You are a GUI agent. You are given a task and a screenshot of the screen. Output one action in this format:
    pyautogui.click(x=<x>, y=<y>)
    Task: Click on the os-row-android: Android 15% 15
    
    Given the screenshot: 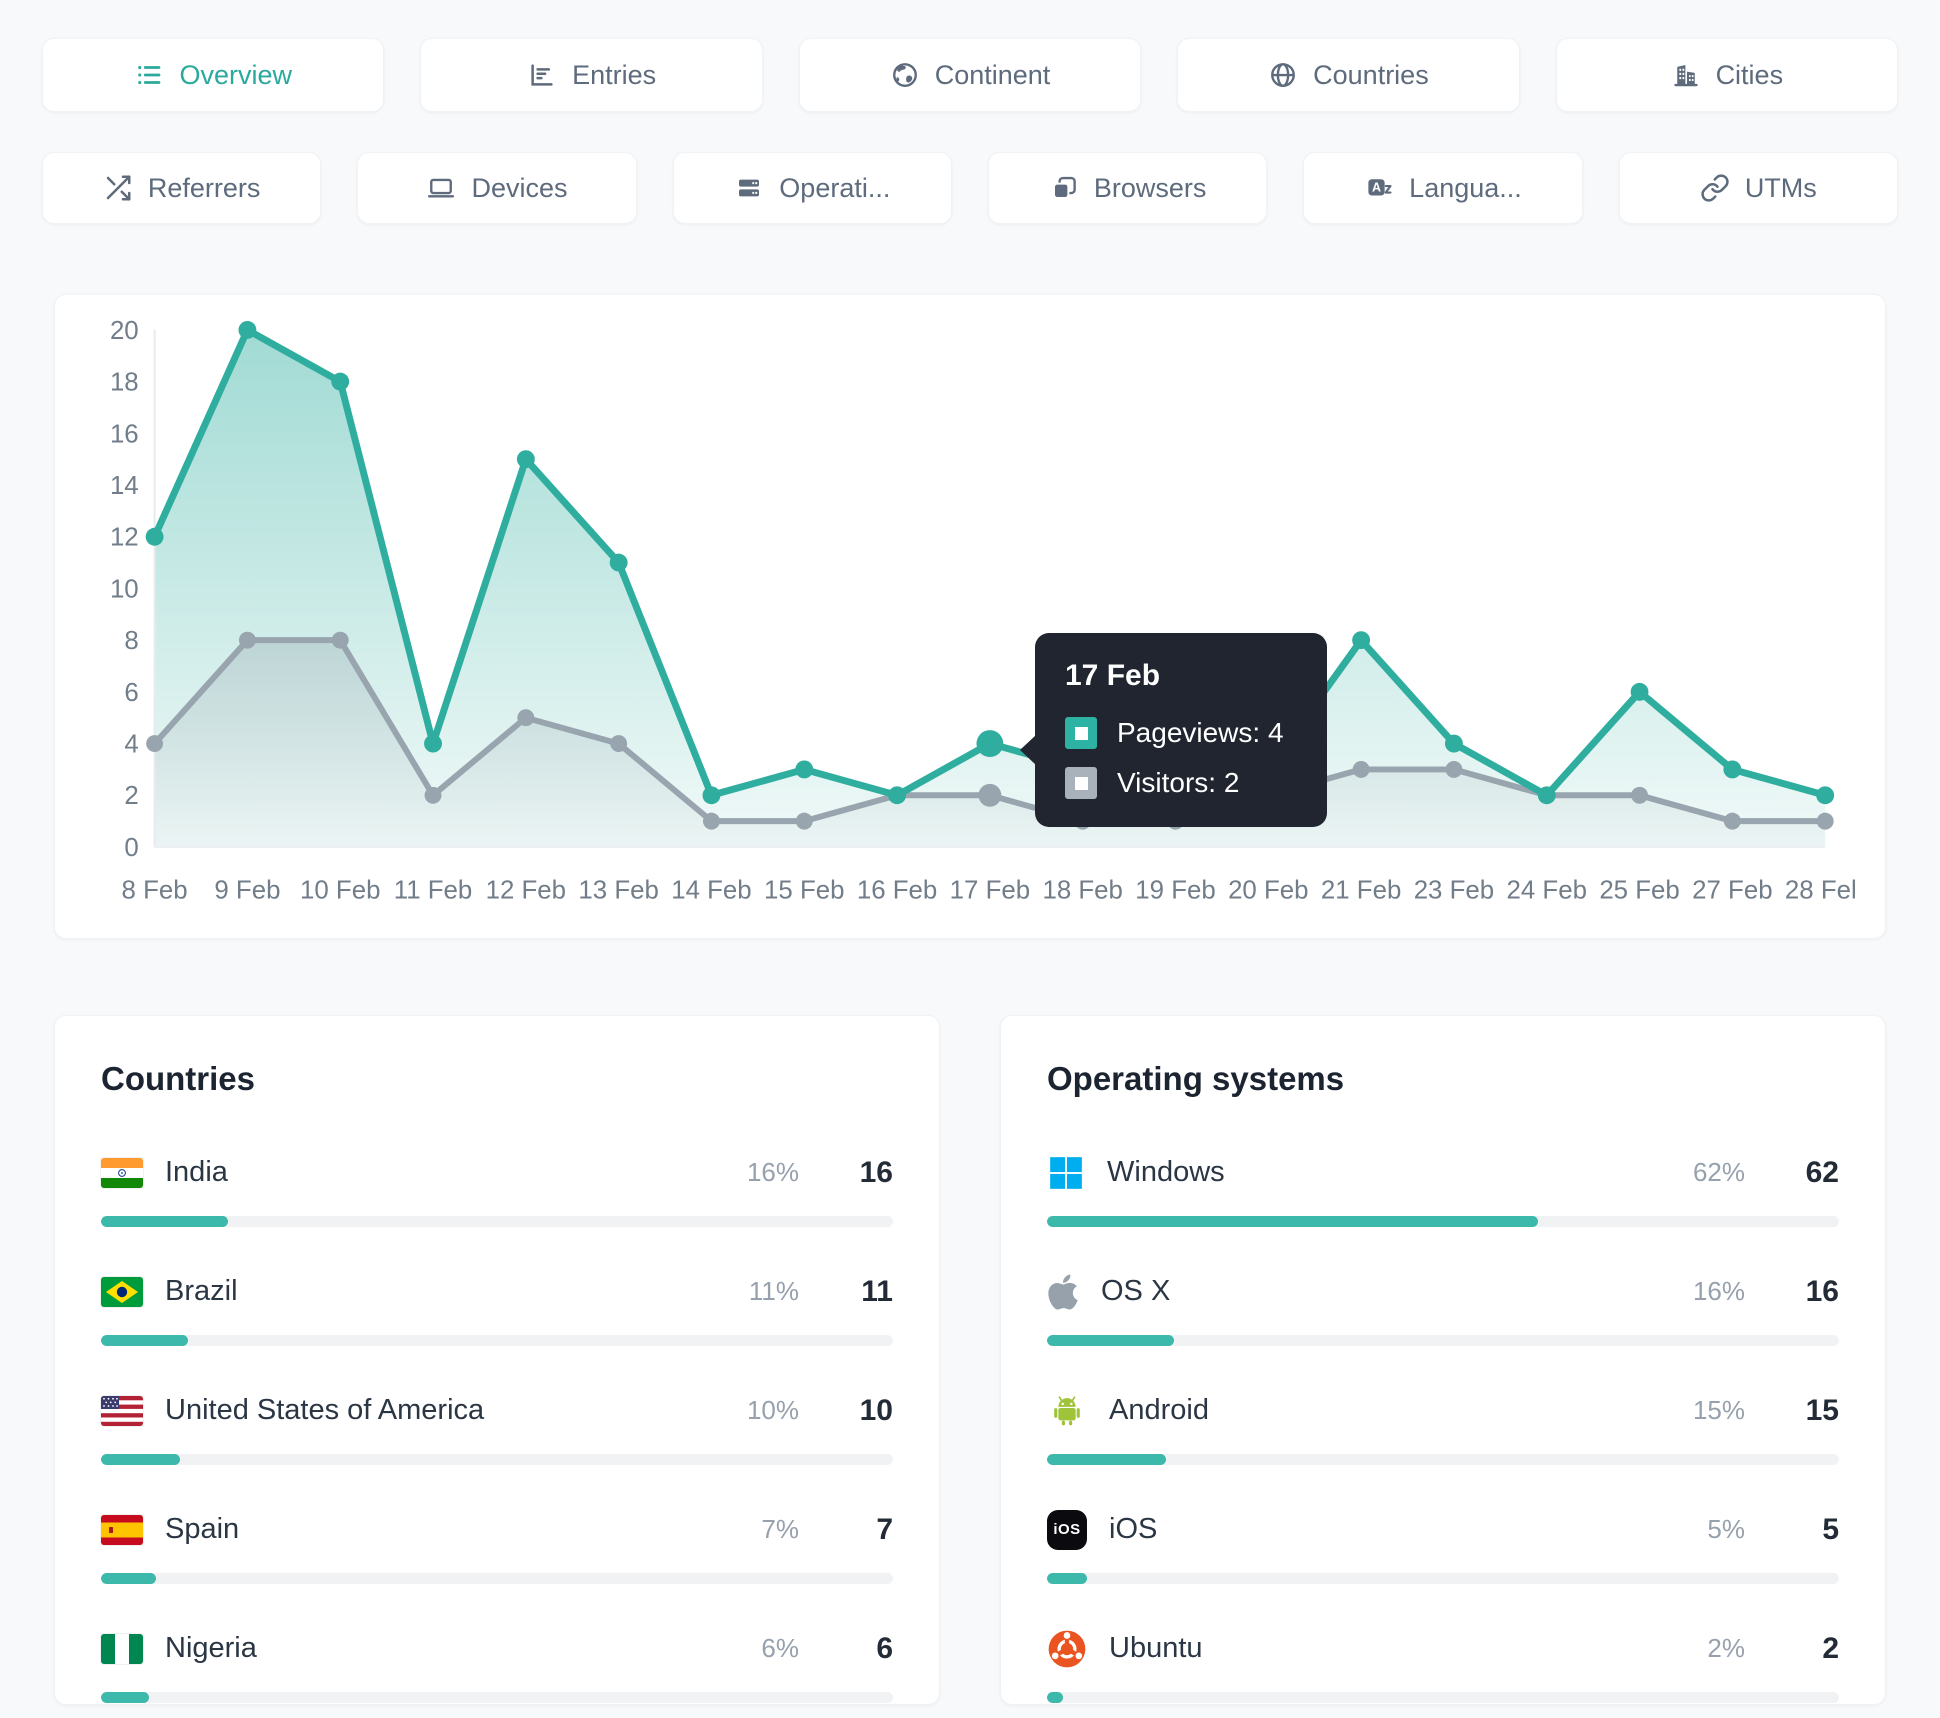 What is the action you would take?
    pyautogui.click(x=1443, y=1427)
    